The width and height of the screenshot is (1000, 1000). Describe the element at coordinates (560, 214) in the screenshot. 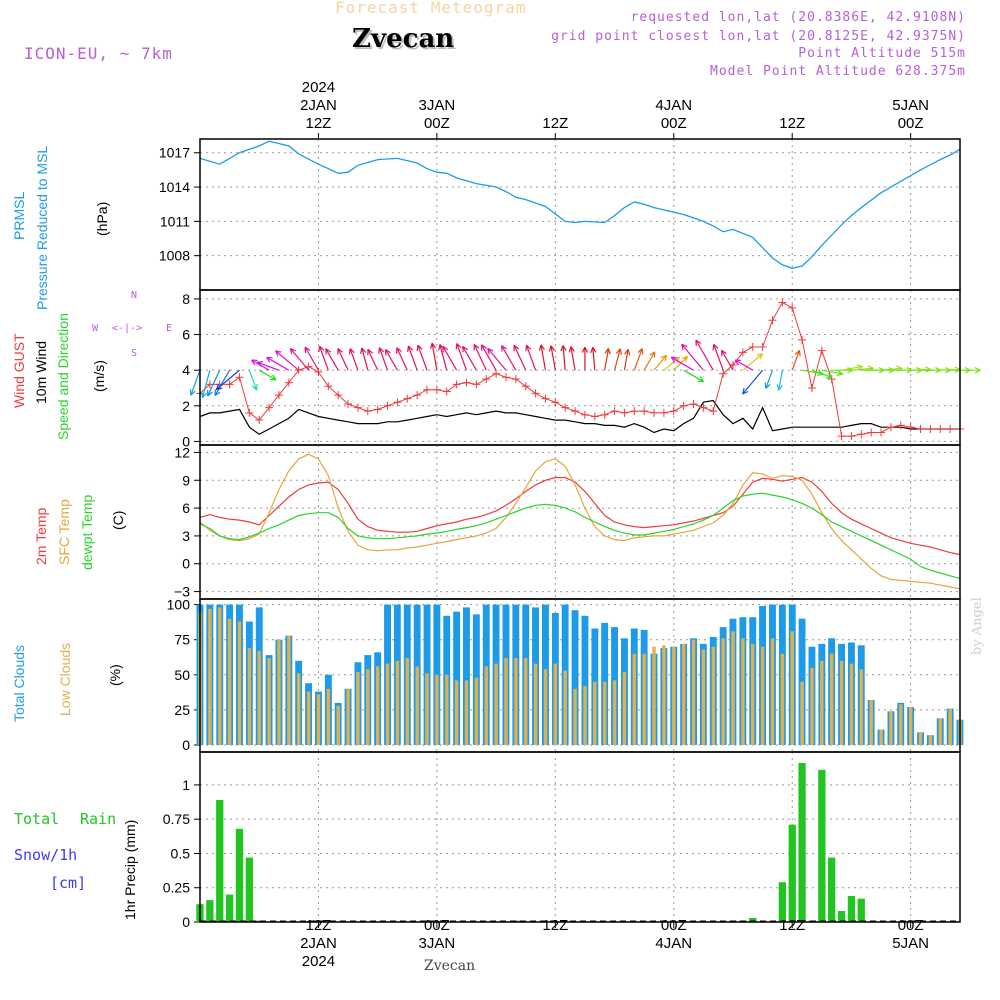

I see `panel-1: 1008 1011 1014 1017` at that location.